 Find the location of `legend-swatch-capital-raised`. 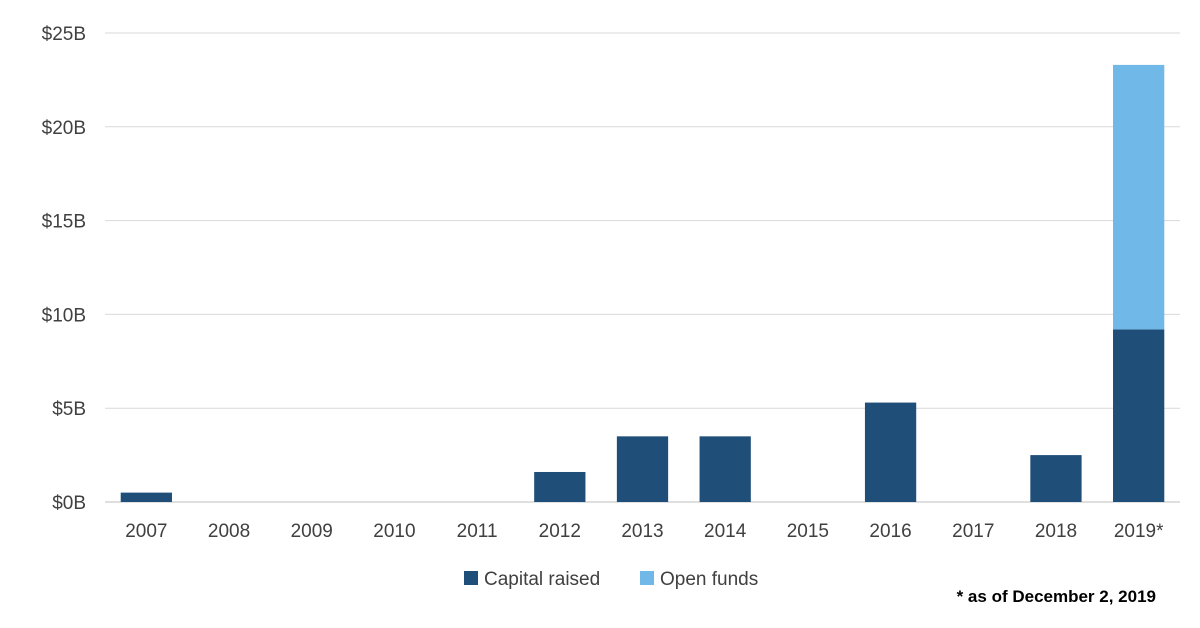

legend-swatch-capital-raised is located at coordinates (471, 578).